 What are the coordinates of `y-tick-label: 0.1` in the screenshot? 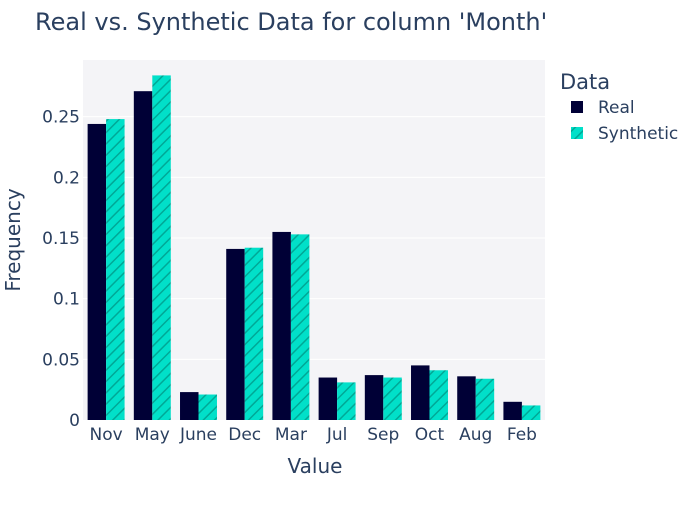 It's located at (66, 300).